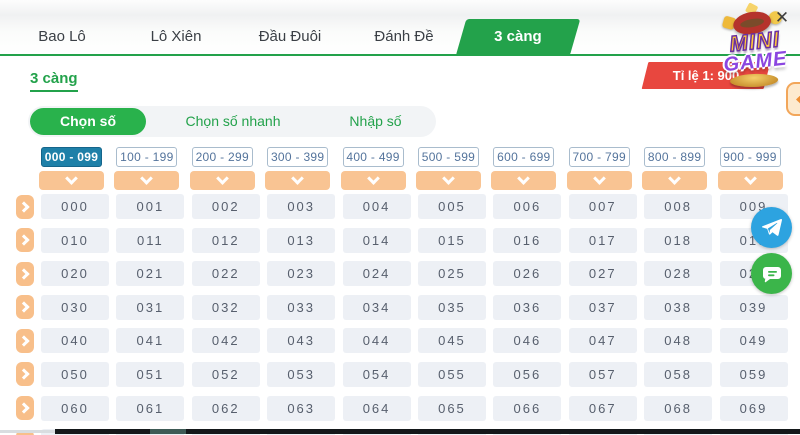 The image size is (800, 435). What do you see at coordinates (602, 206) in the screenshot?
I see `number-cell-007: 007` at bounding box center [602, 206].